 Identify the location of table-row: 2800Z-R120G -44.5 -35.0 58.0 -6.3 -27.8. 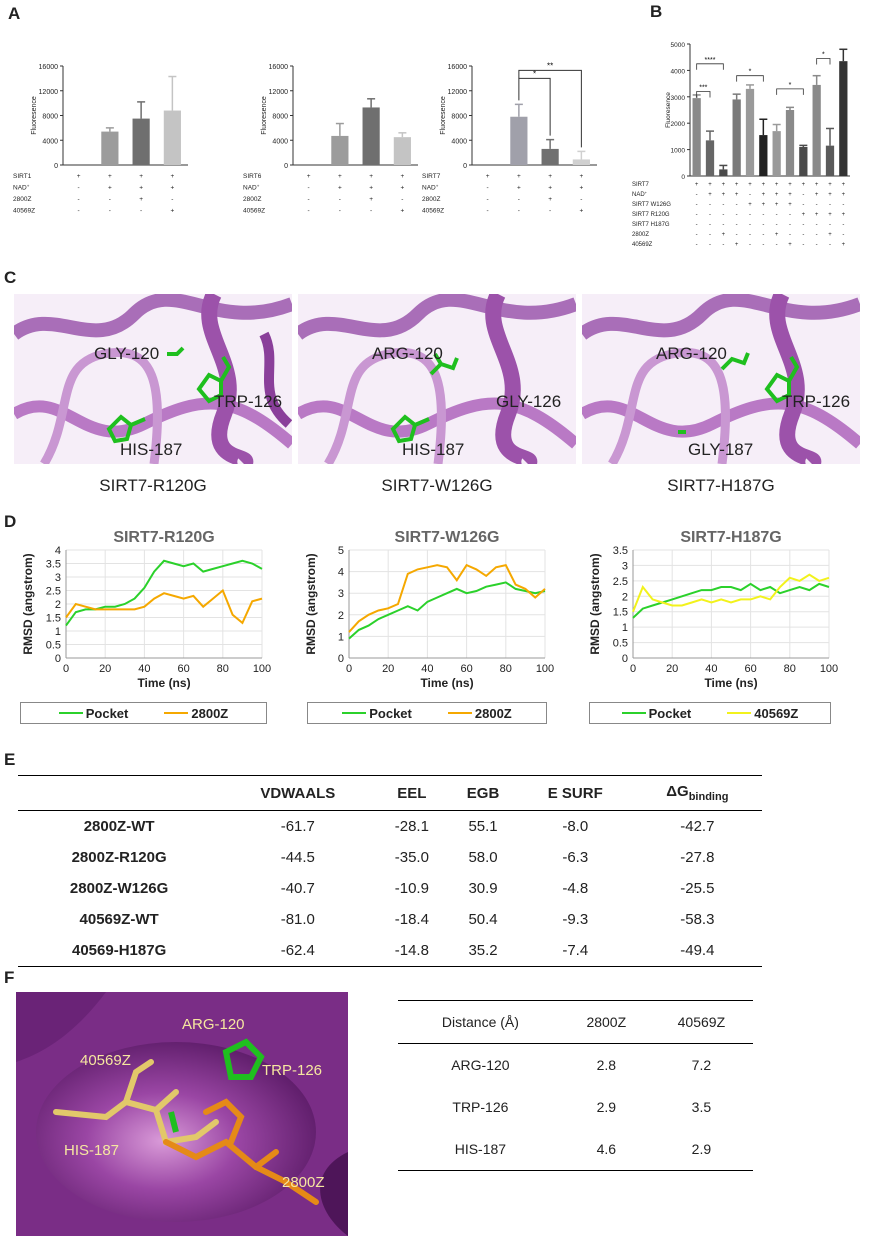
(393, 857).